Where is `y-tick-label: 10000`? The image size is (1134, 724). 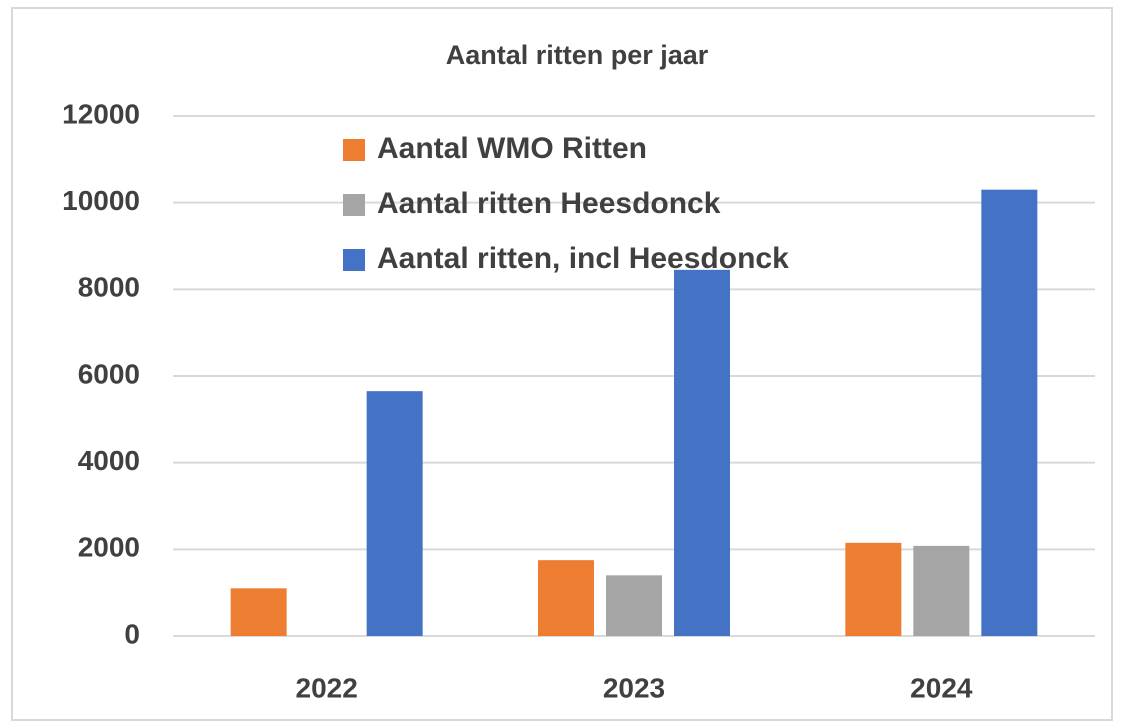
y-tick-label: 10000 is located at coordinates (101, 200).